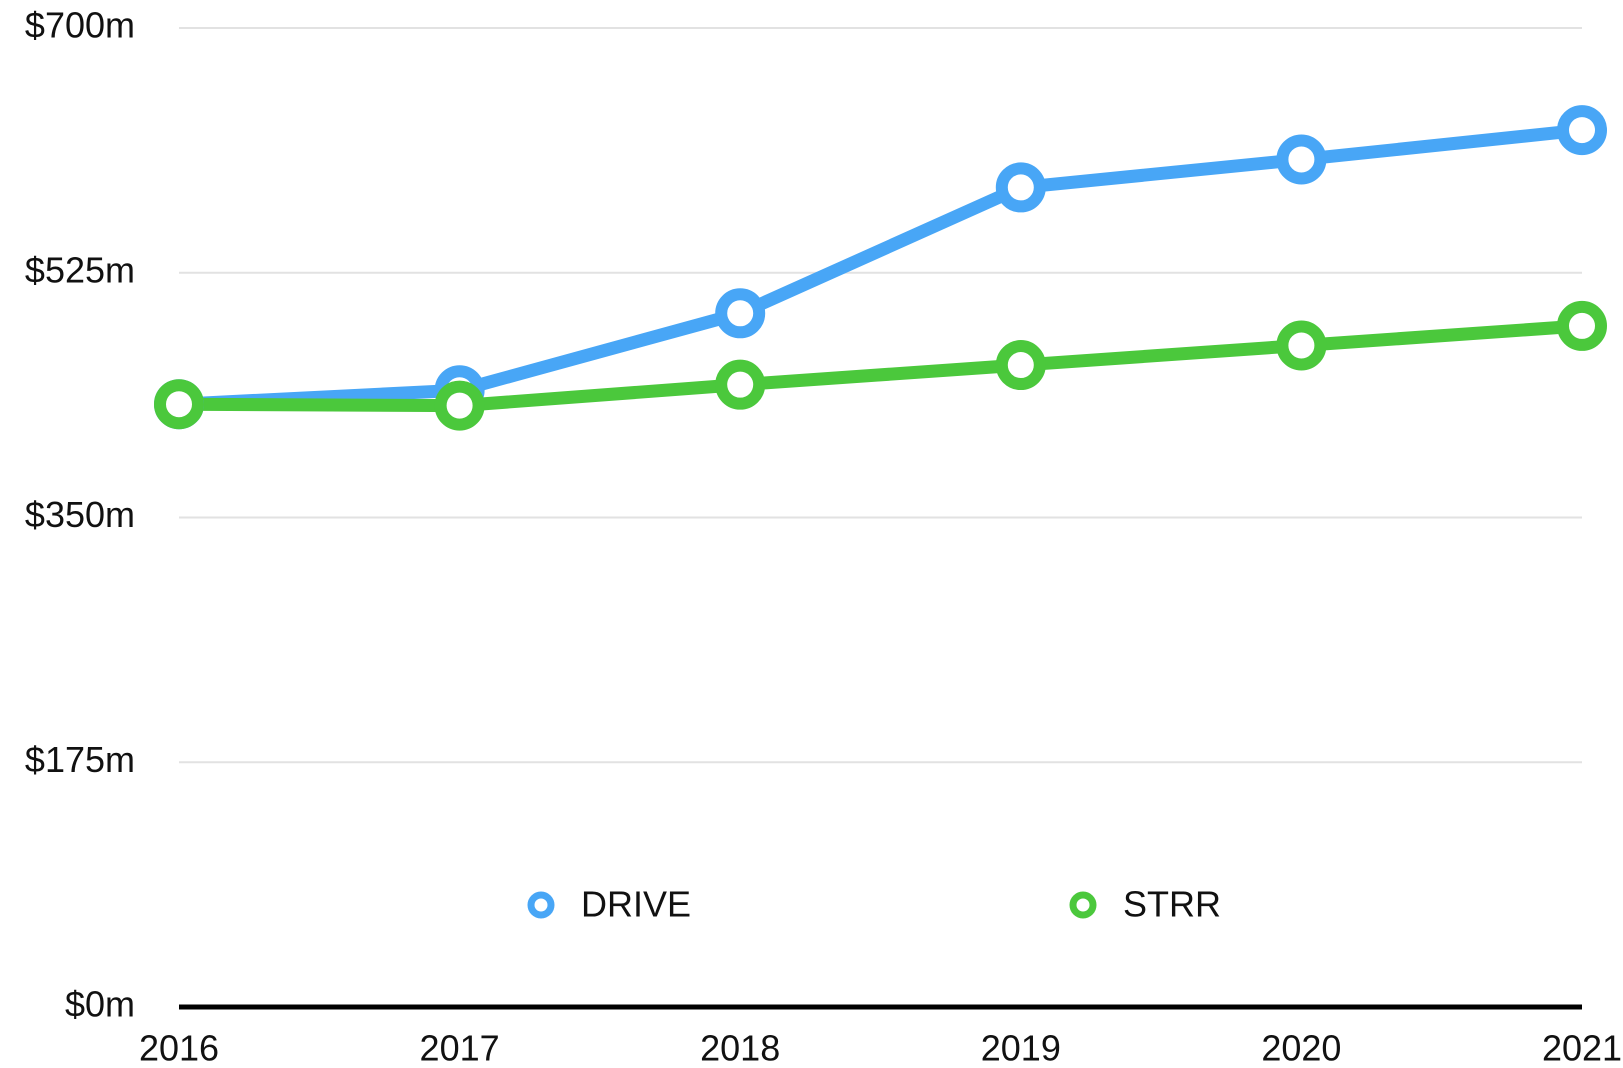 This screenshot has height=1068, width=1623. I want to click on y-tick-label: $700m, so click(80, 25).